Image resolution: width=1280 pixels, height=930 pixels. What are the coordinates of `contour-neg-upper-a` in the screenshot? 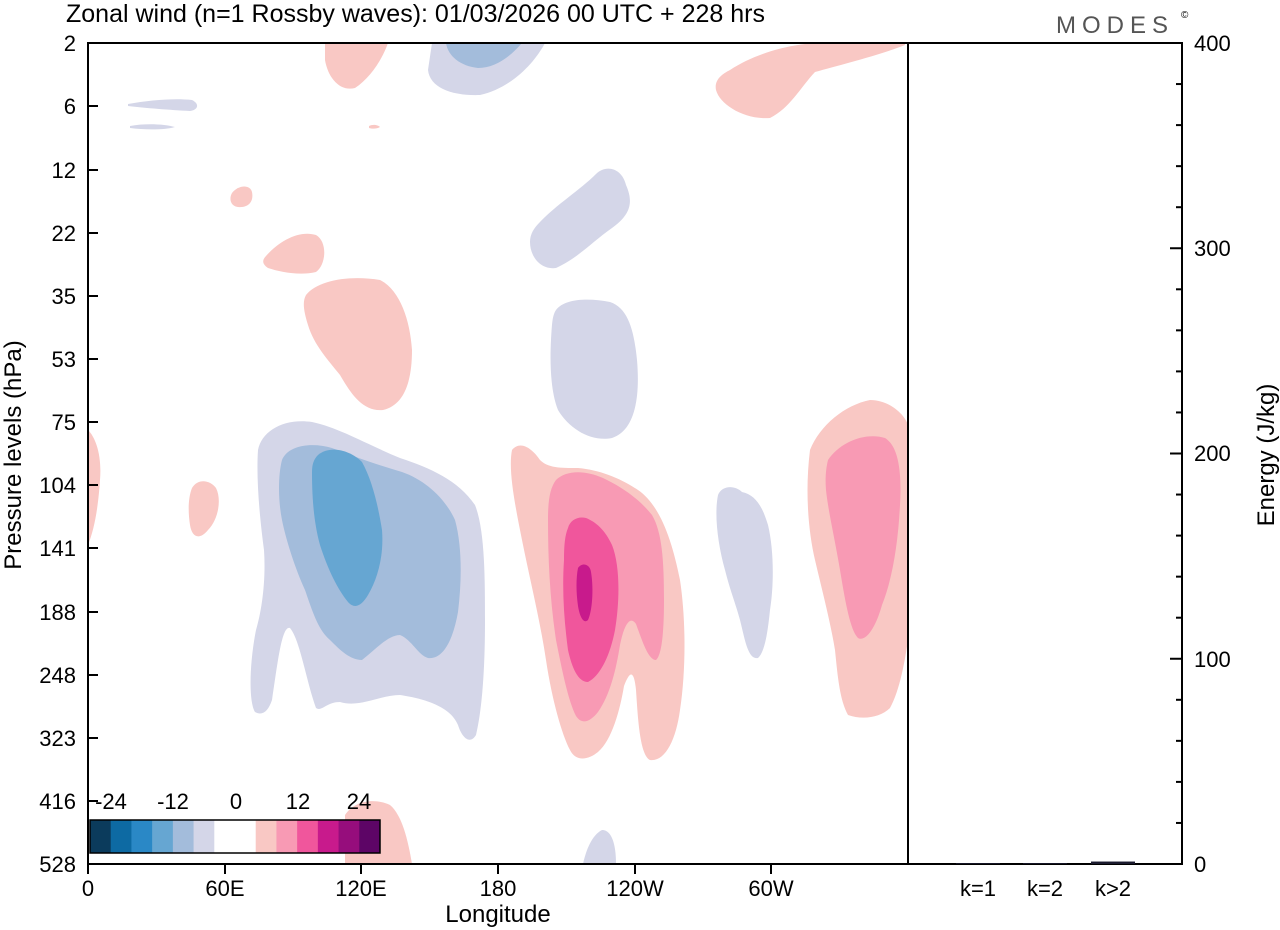 It's located at (580, 218).